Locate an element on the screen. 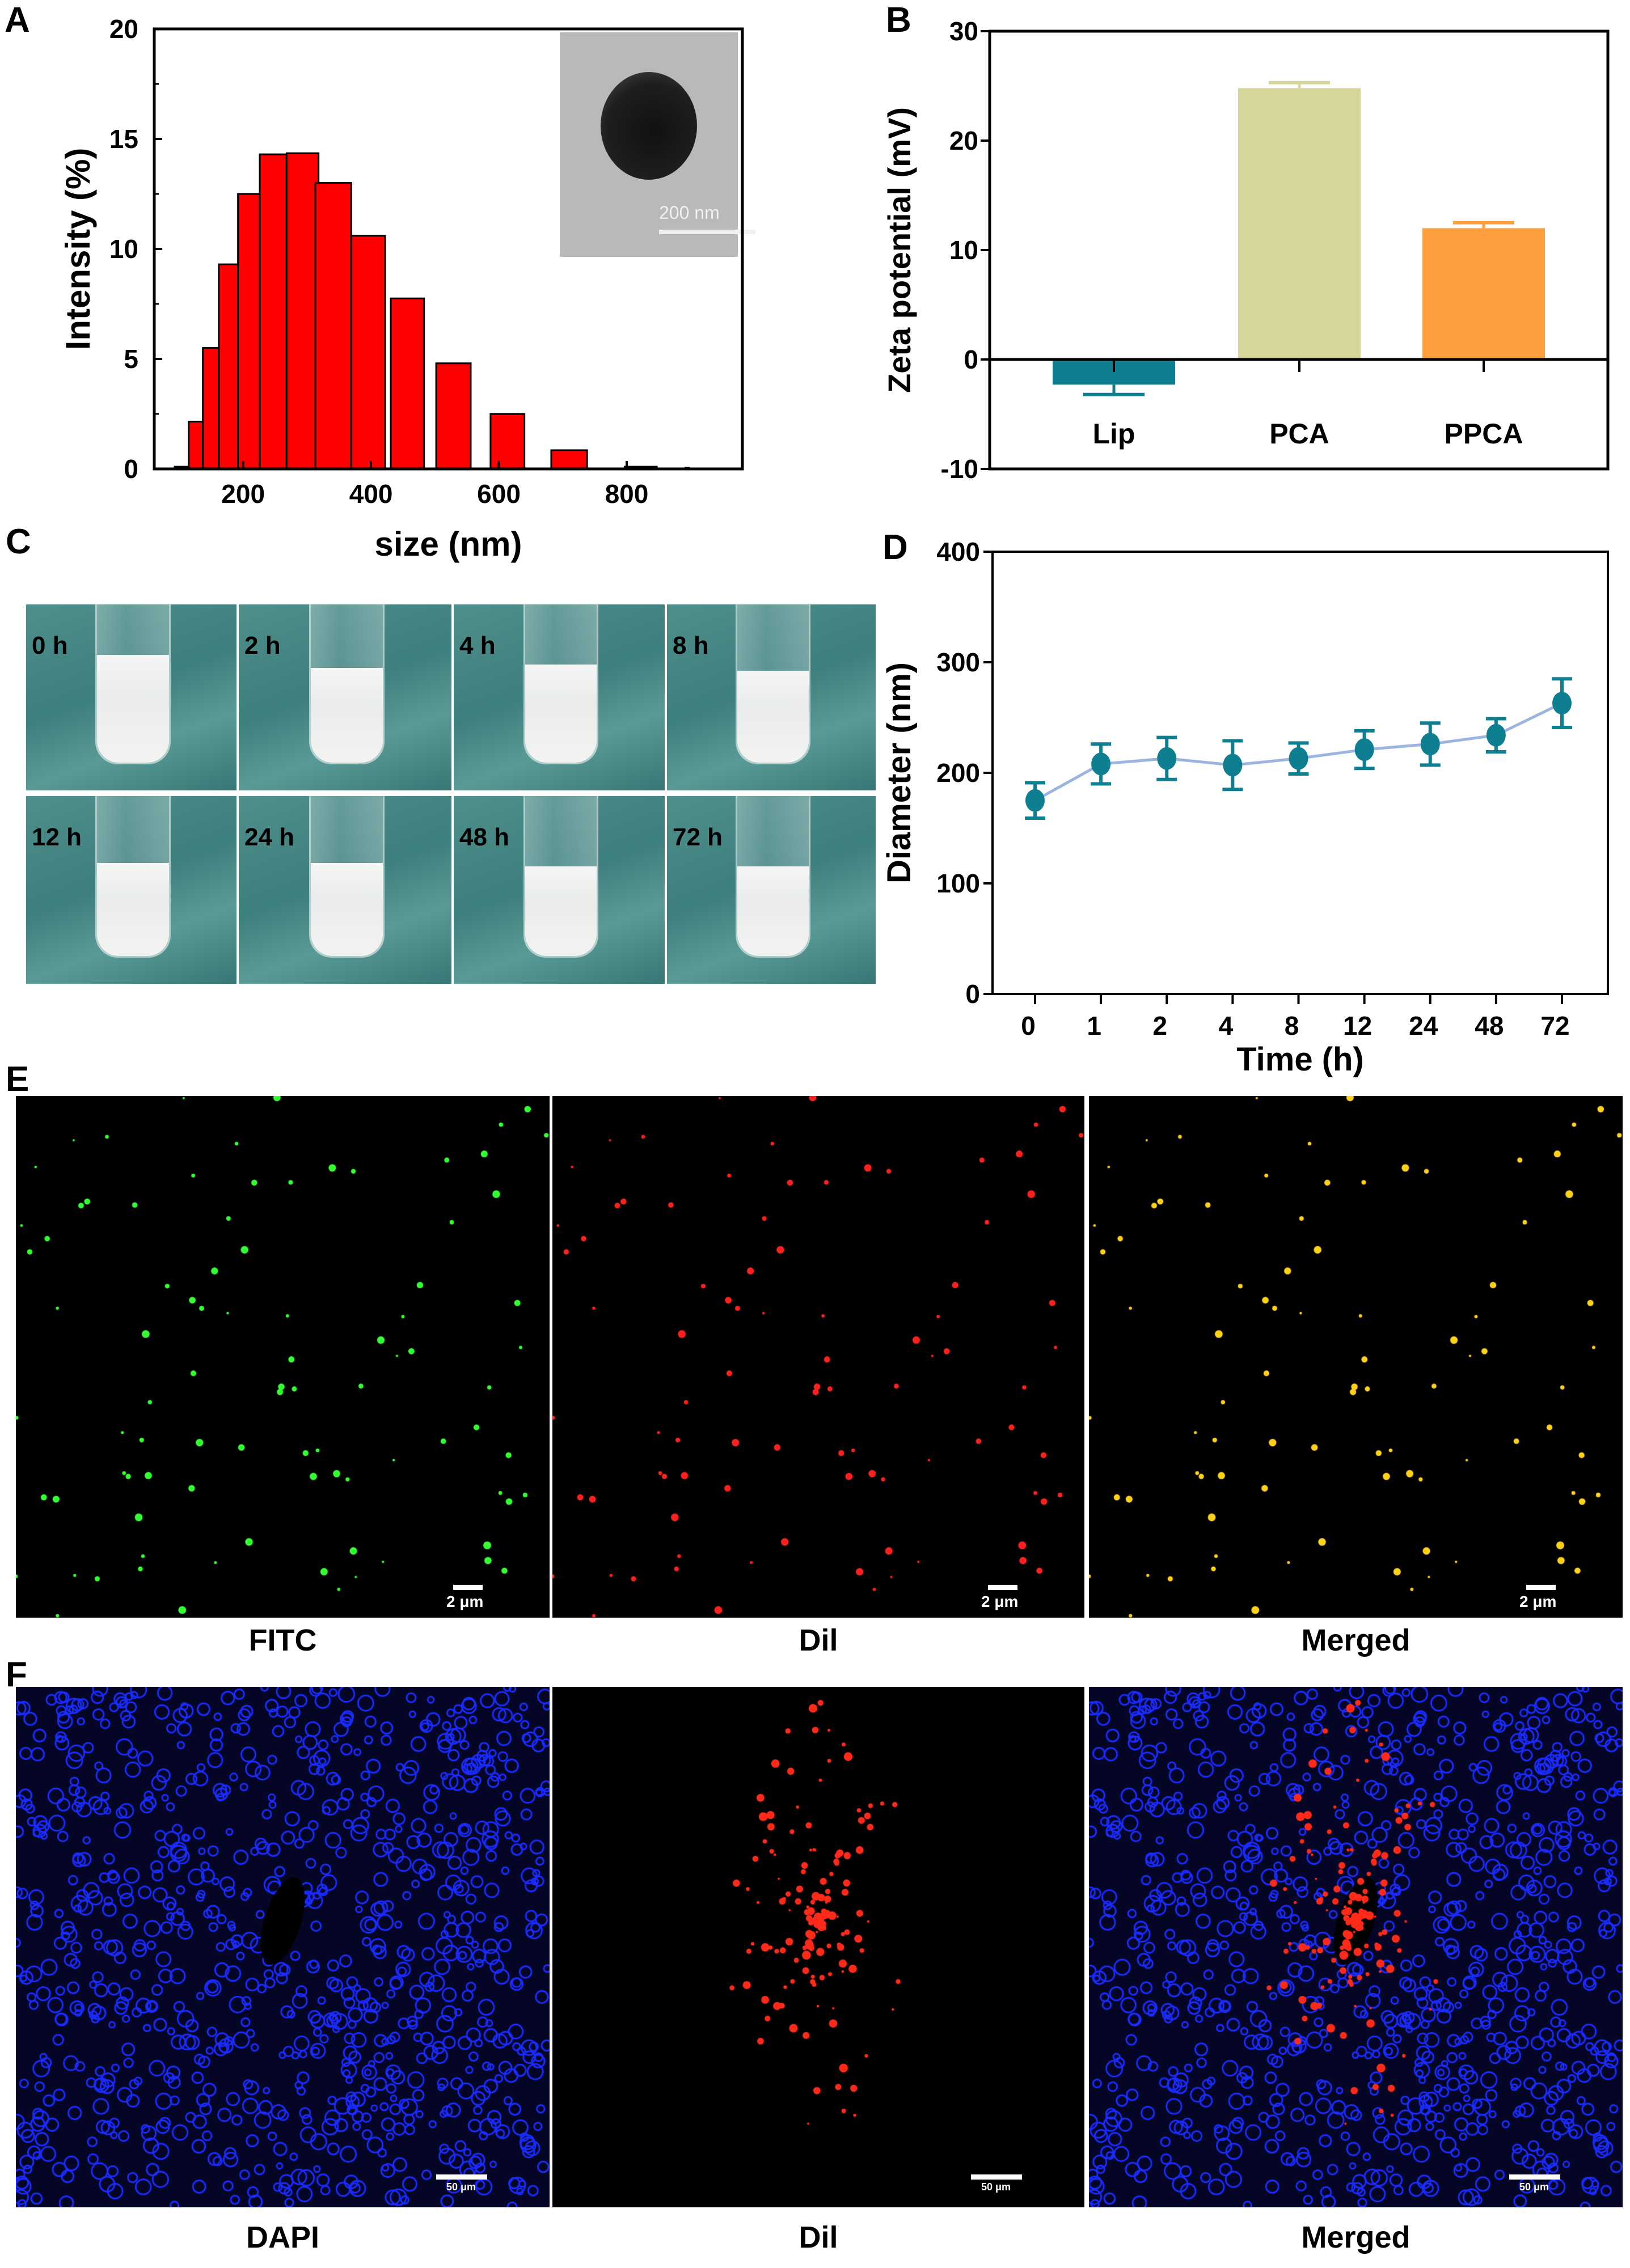  scale-bar-label: 2 μm is located at coordinates (465, 1601).